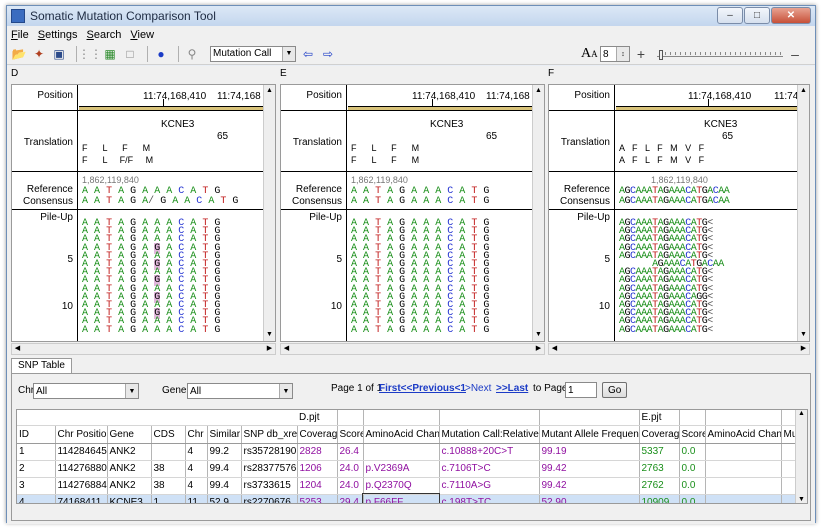 The image size is (826, 530). What do you see at coordinates (81, 434) in the screenshot?
I see `column-header: Chr Position` at bounding box center [81, 434].